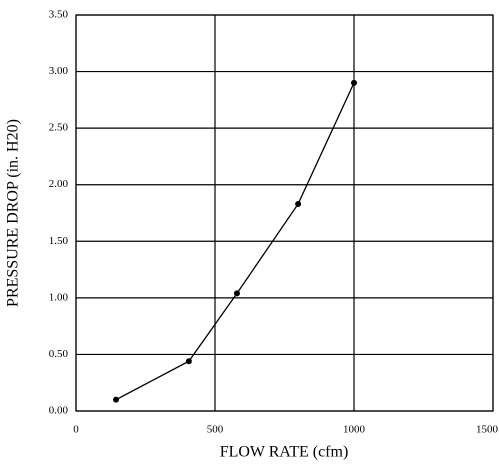 The image size is (499, 466). I want to click on y-tick-label: 2.50, so click(59, 128).